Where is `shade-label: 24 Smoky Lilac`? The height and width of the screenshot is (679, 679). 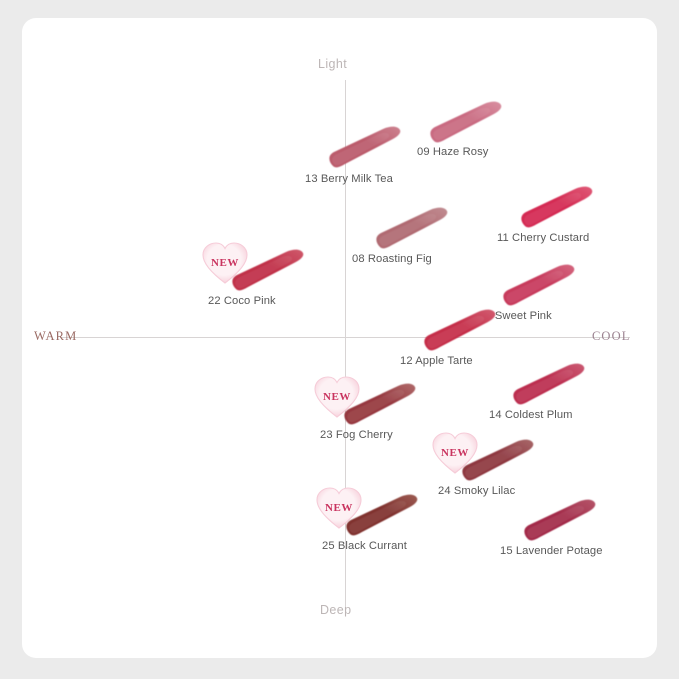 shade-label: 24 Smoky Lilac is located at coordinates (477, 491).